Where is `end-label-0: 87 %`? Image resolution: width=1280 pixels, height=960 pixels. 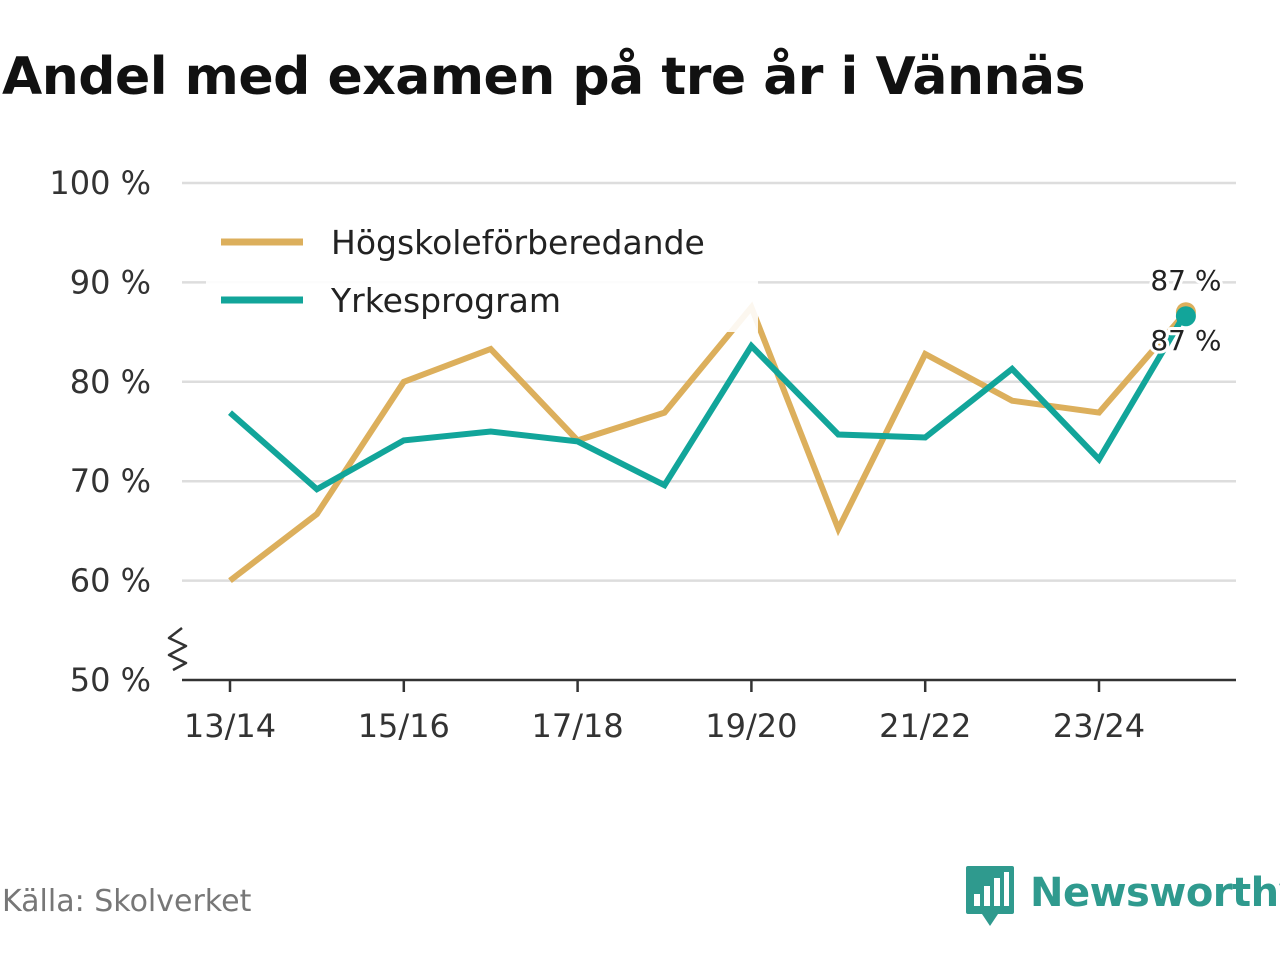
end-label-0: 87 % is located at coordinates (1185, 280).